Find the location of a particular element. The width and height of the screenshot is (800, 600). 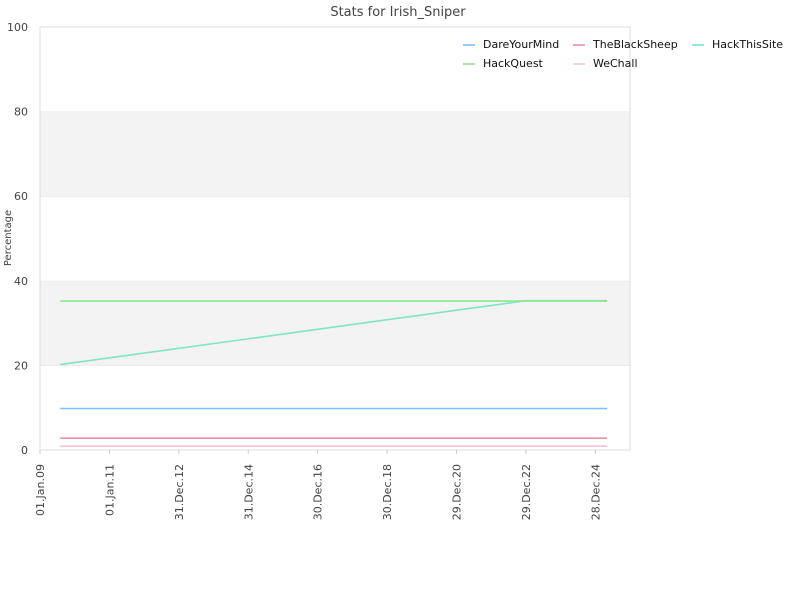

x-tick-label: 30.Dec.16 is located at coordinates (318, 492).